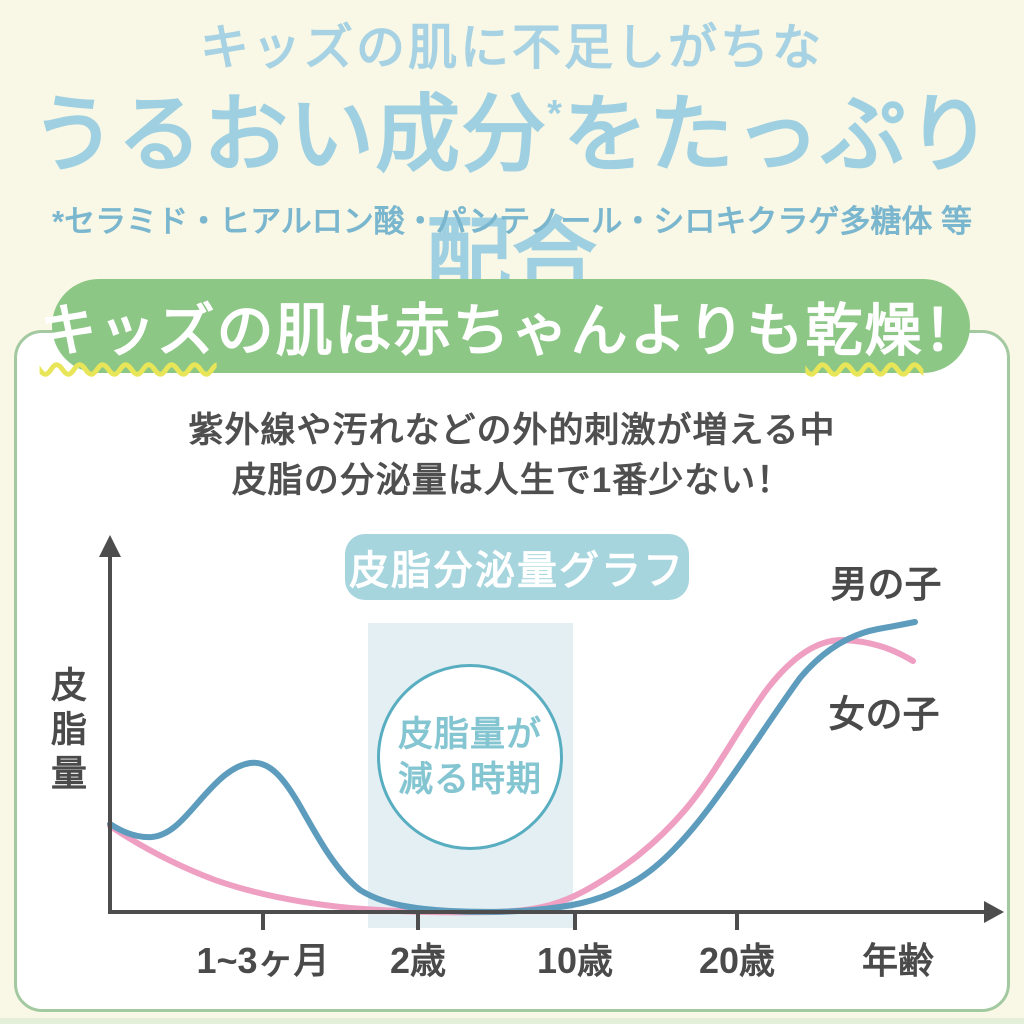  I want to click on x-tick-label-20years: 20歳, so click(737, 960).